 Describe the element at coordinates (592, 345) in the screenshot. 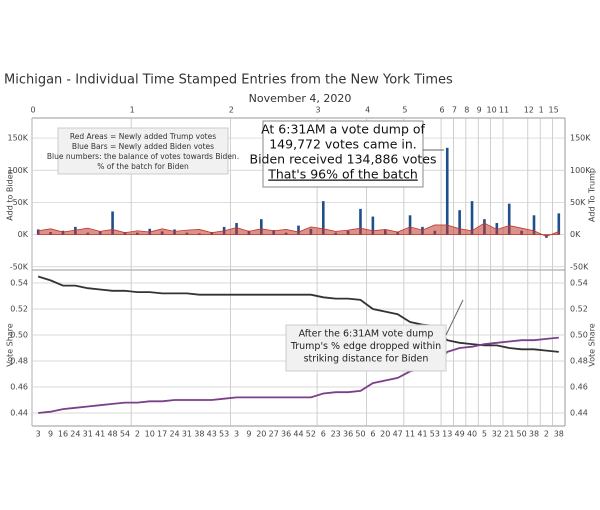

I see `y2-axis-label: Vote Share` at that location.